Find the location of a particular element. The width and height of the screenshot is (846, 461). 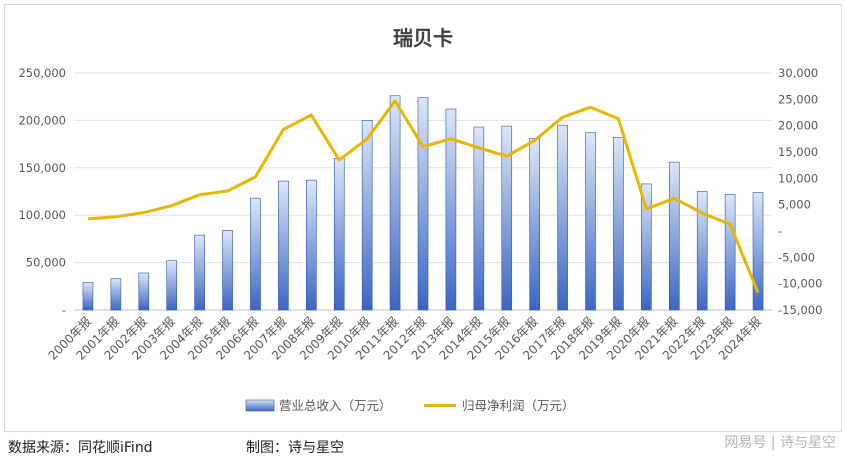

legend-profit-label: 归母净利润（万元） is located at coordinates (518, 405).